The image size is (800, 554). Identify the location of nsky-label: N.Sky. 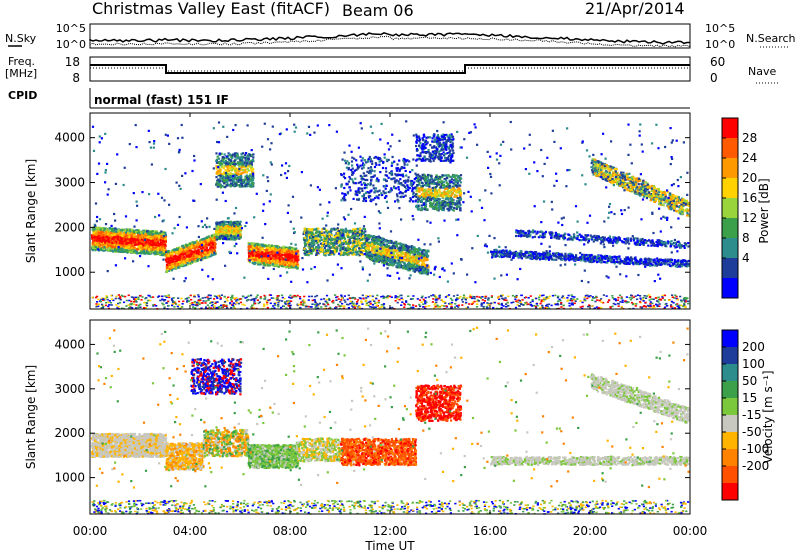
(21, 38).